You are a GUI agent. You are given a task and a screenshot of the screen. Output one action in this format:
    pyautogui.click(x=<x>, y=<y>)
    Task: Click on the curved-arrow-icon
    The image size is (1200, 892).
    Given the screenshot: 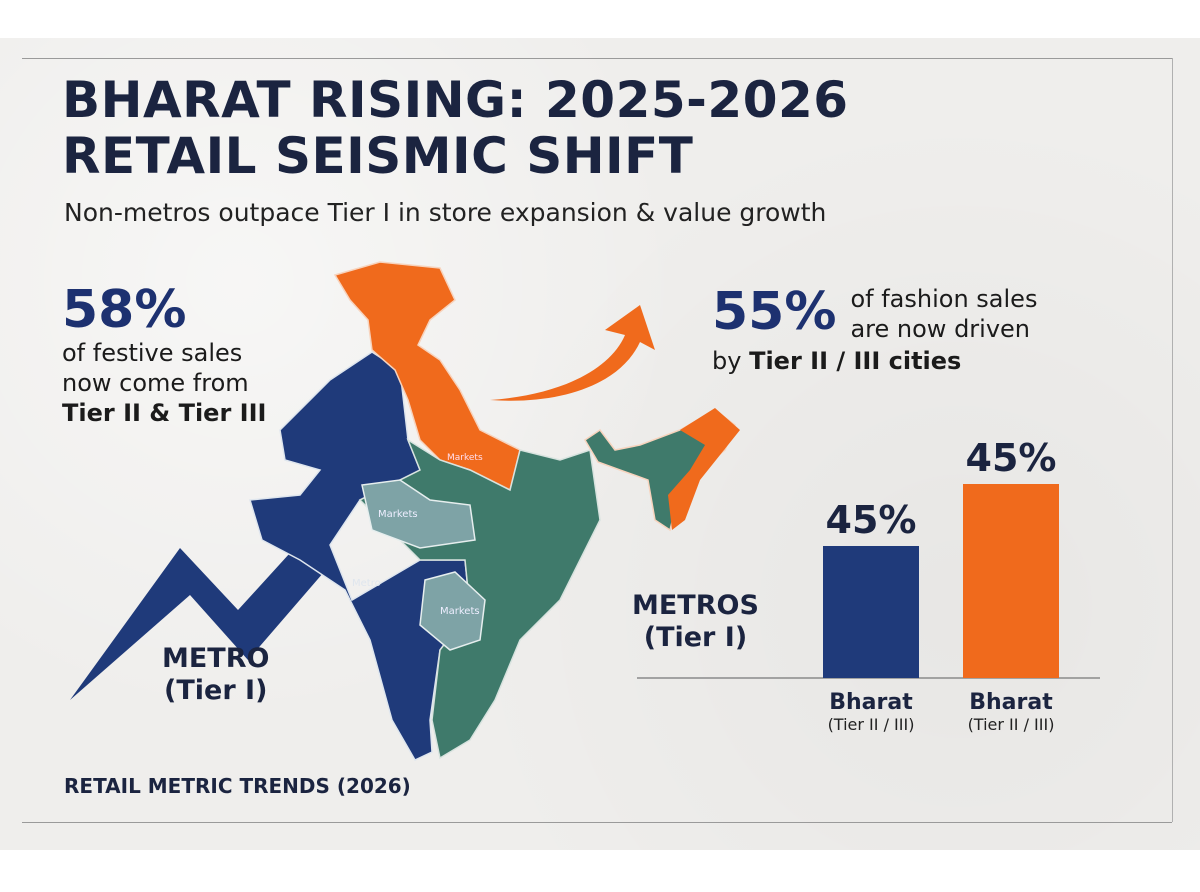 What is the action you would take?
    pyautogui.click(x=572, y=353)
    